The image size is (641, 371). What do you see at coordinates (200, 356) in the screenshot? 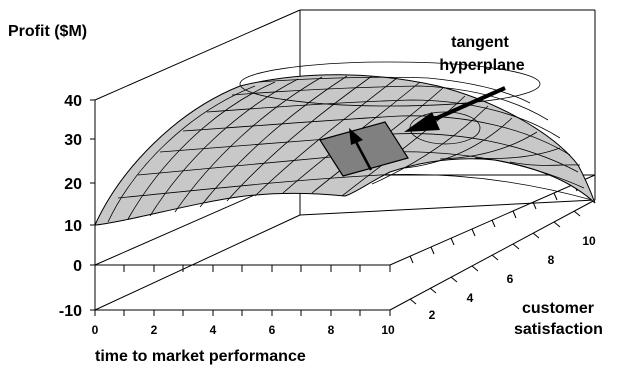
I see `x-axis-title: time to market performance` at bounding box center [200, 356].